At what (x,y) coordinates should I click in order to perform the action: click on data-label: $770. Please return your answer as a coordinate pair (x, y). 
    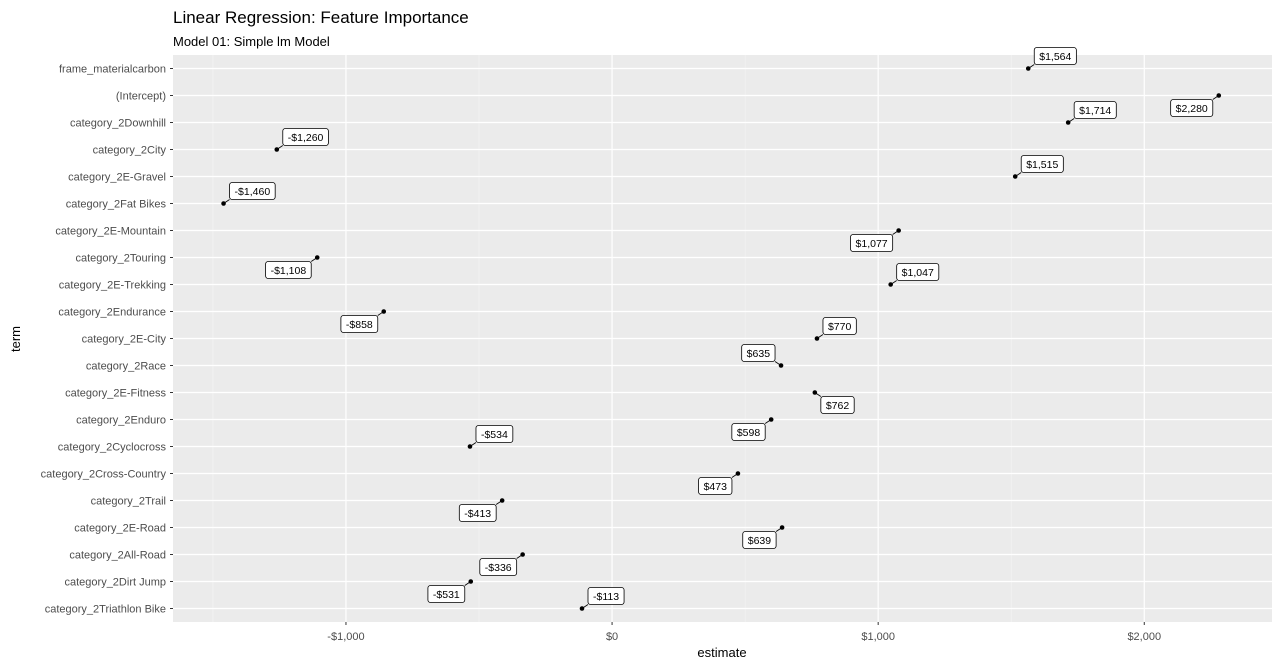
    Looking at the image, I should click on (839, 326).